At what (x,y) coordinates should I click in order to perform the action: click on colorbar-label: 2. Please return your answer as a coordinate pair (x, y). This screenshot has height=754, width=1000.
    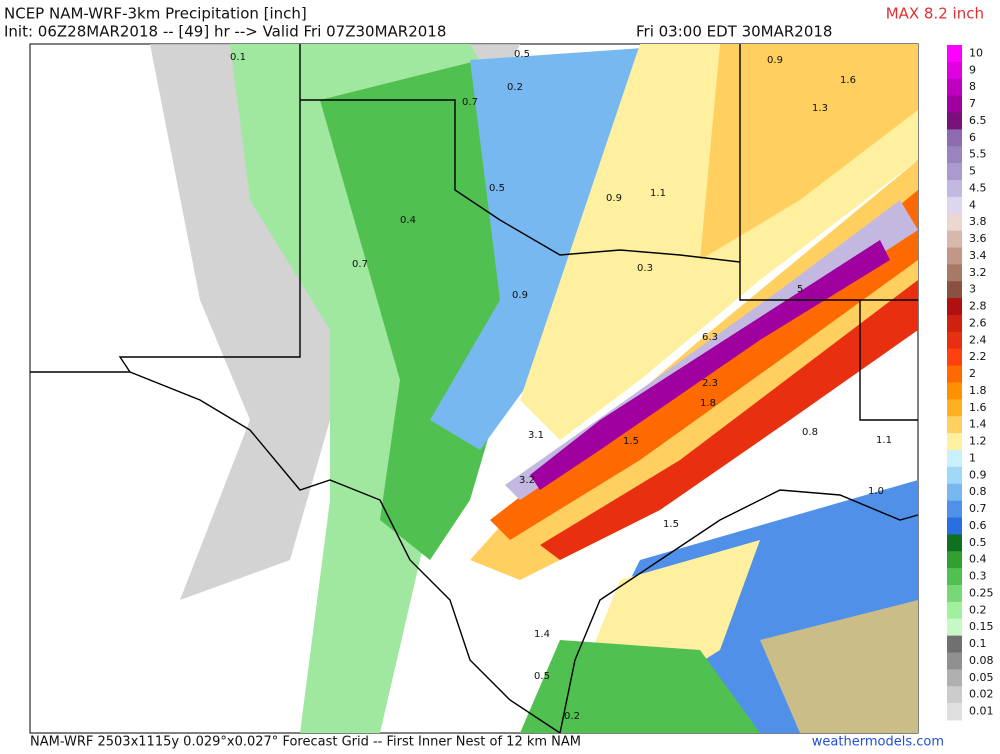
    Looking at the image, I should click on (972, 373).